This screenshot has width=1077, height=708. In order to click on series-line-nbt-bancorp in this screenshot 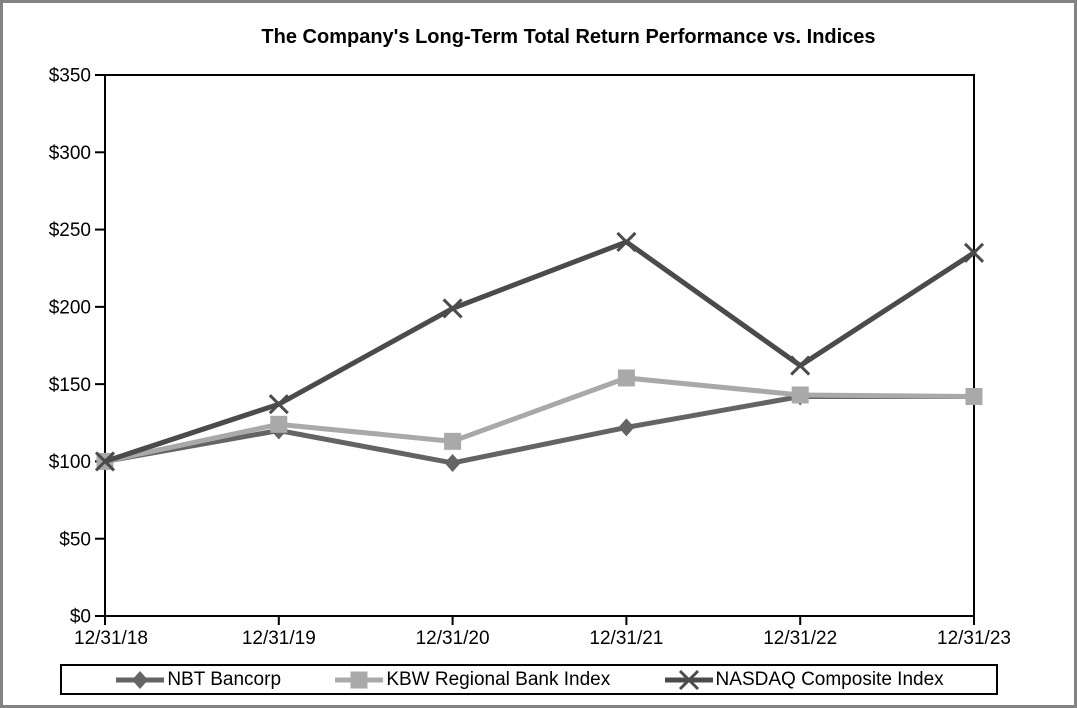, I will do `click(539, 430)`.